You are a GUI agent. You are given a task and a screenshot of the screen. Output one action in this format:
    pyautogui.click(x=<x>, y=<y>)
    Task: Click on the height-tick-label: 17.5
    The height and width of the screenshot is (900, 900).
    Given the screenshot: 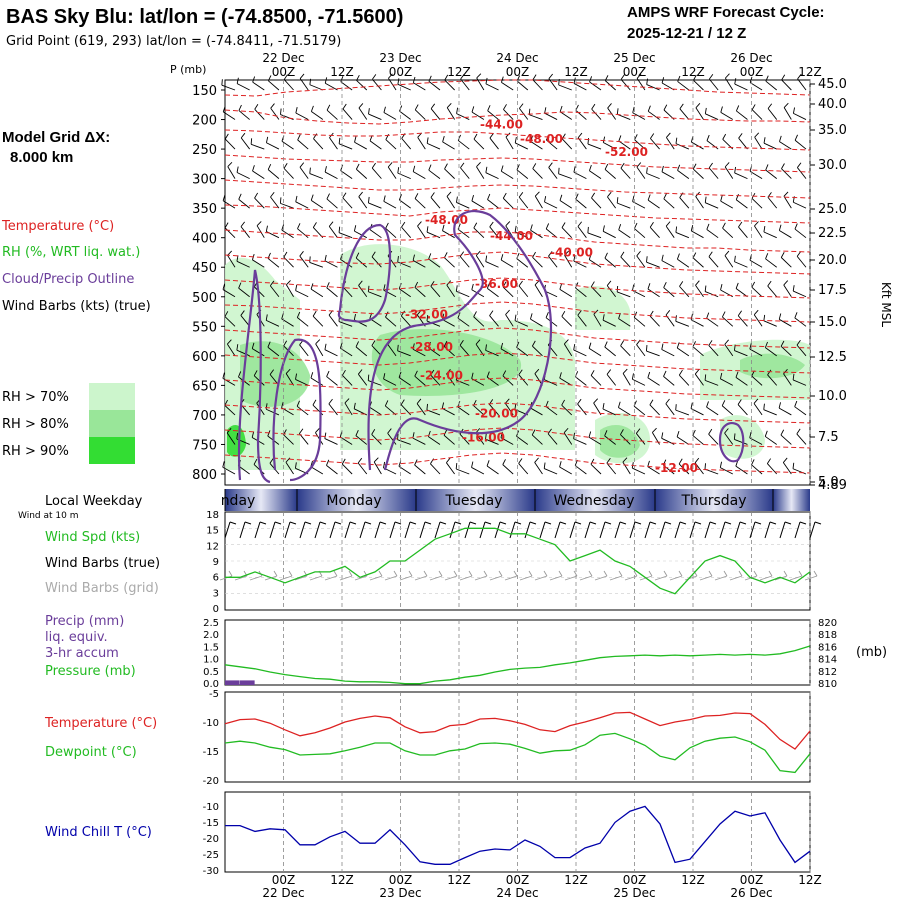 What is the action you would take?
    pyautogui.click(x=832, y=290)
    